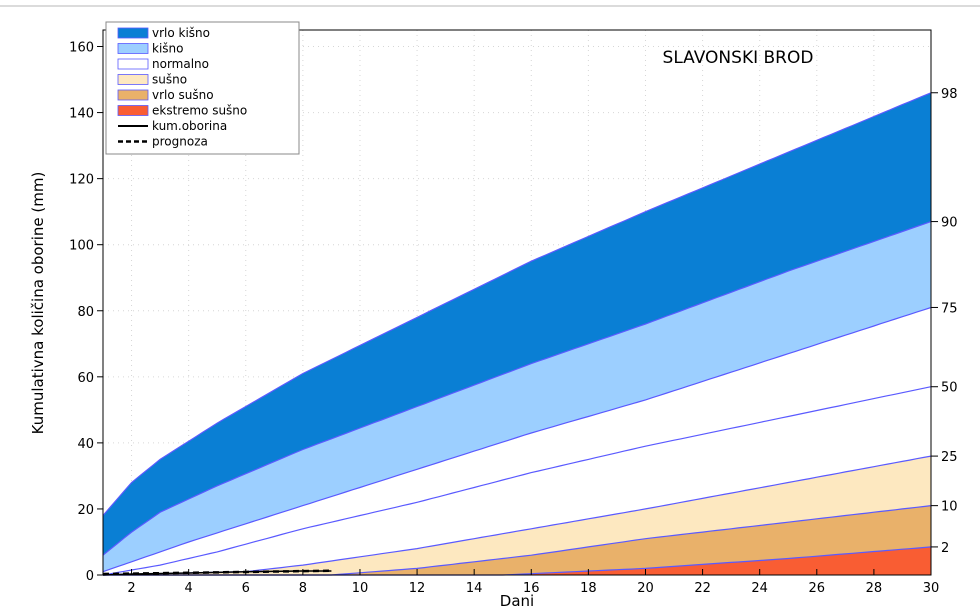  What do you see at coordinates (133, 110) in the screenshot?
I see `legend-swatch-ekstremo-sušno` at bounding box center [133, 110].